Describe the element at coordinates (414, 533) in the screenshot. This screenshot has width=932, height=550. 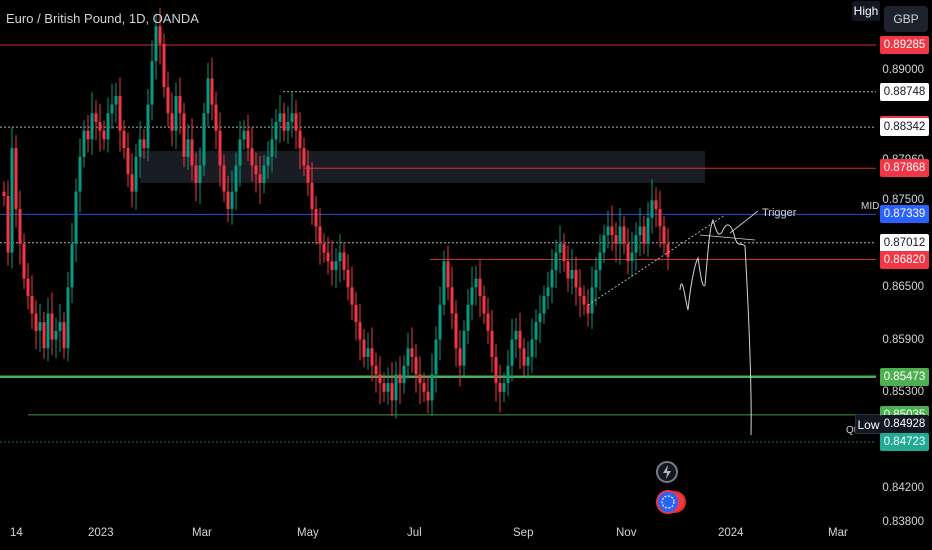
I see `time-axis-label: Jul` at that location.